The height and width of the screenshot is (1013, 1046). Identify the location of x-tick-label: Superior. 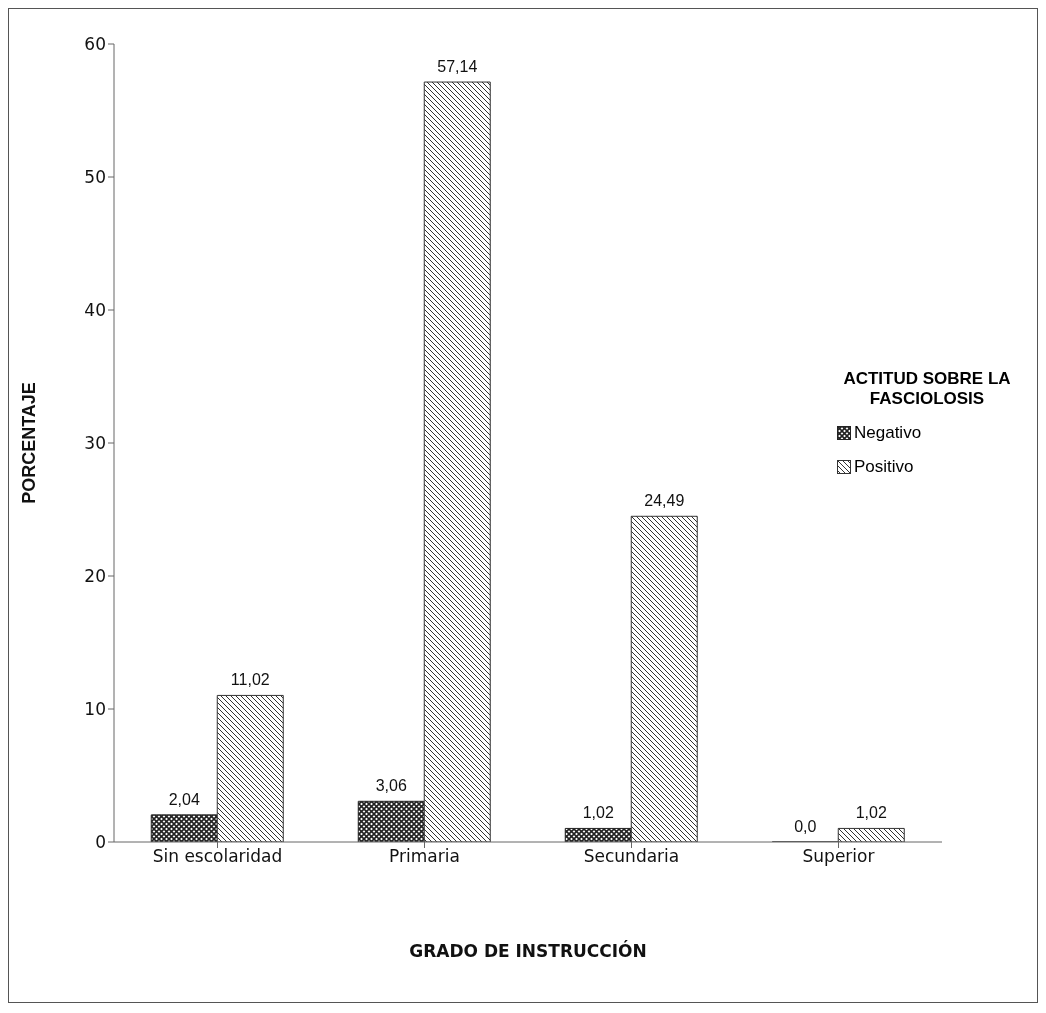
(838, 856).